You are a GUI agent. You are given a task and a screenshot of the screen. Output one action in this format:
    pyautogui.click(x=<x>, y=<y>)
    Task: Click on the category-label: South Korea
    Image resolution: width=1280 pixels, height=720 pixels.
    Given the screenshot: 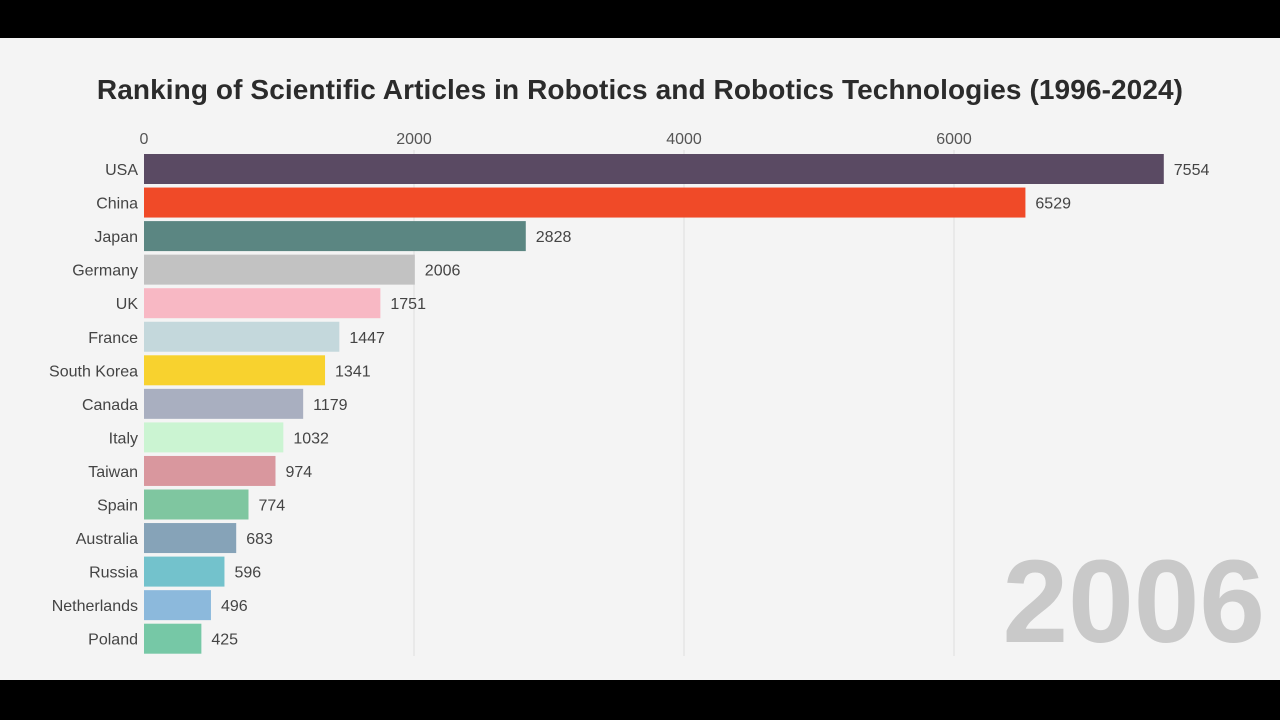 What is the action you would take?
    pyautogui.click(x=93, y=371)
    